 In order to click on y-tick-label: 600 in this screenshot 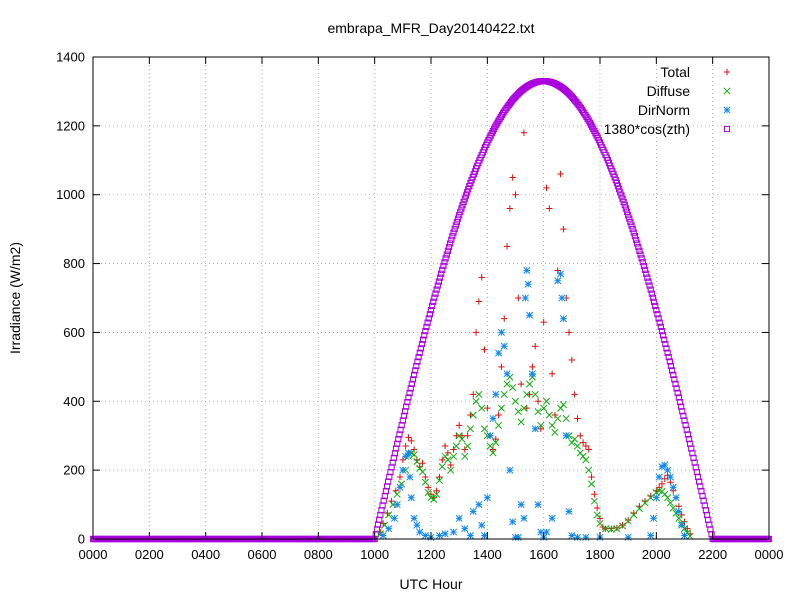, I will do `click(74, 332)`.